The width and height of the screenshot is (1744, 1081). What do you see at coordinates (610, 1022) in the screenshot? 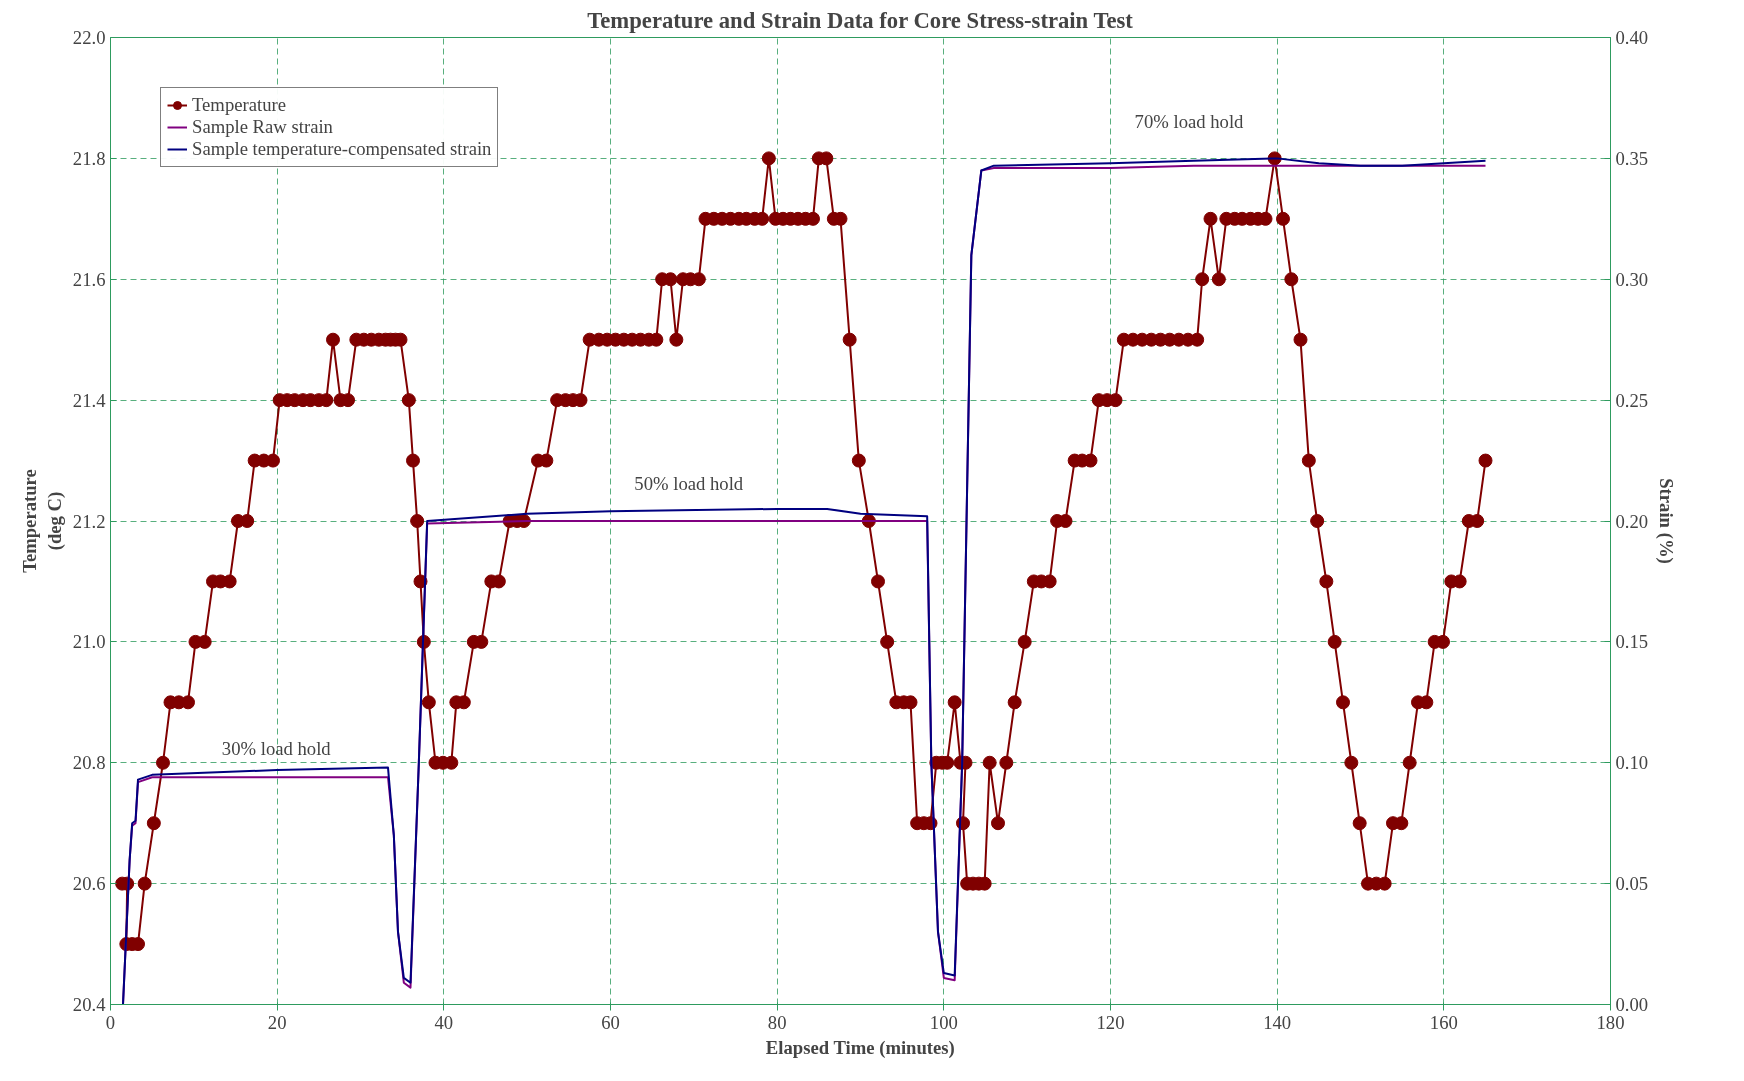
I see `x-tick-label: 60` at bounding box center [610, 1022].